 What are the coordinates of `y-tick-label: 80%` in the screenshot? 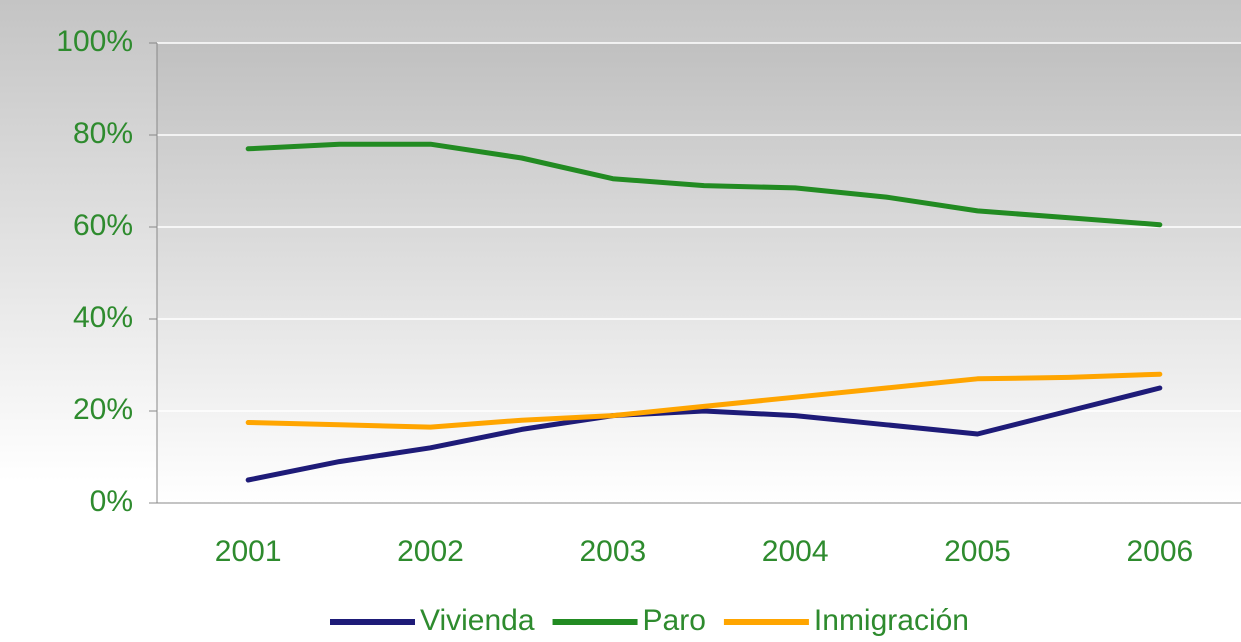 It's located at (103, 133).